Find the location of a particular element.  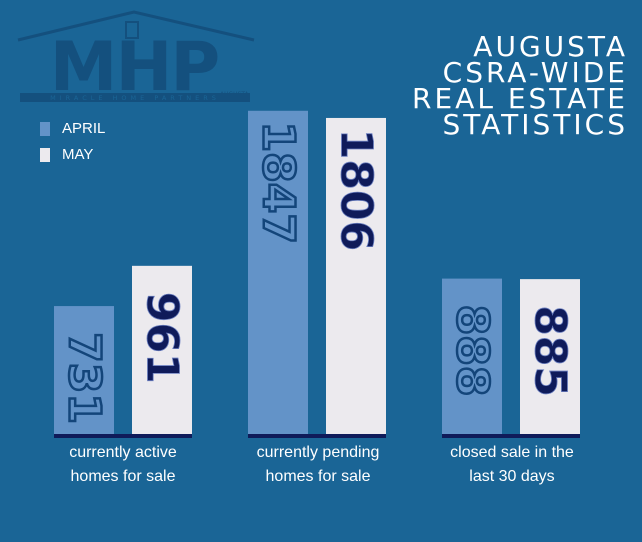

title-line-3: REAL ESTATE is located at coordinates (520, 98).